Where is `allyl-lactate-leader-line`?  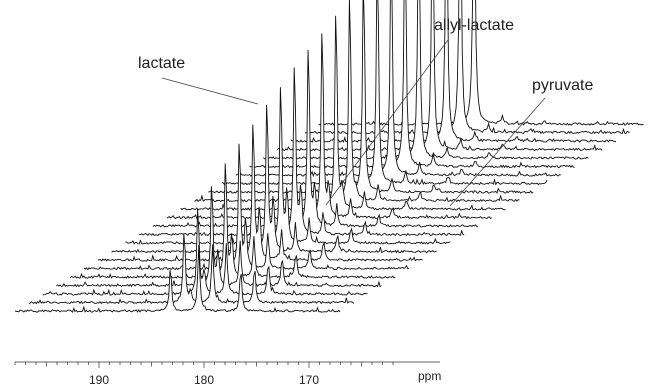 allyl-lactate-leader-line is located at coordinates (387, 122).